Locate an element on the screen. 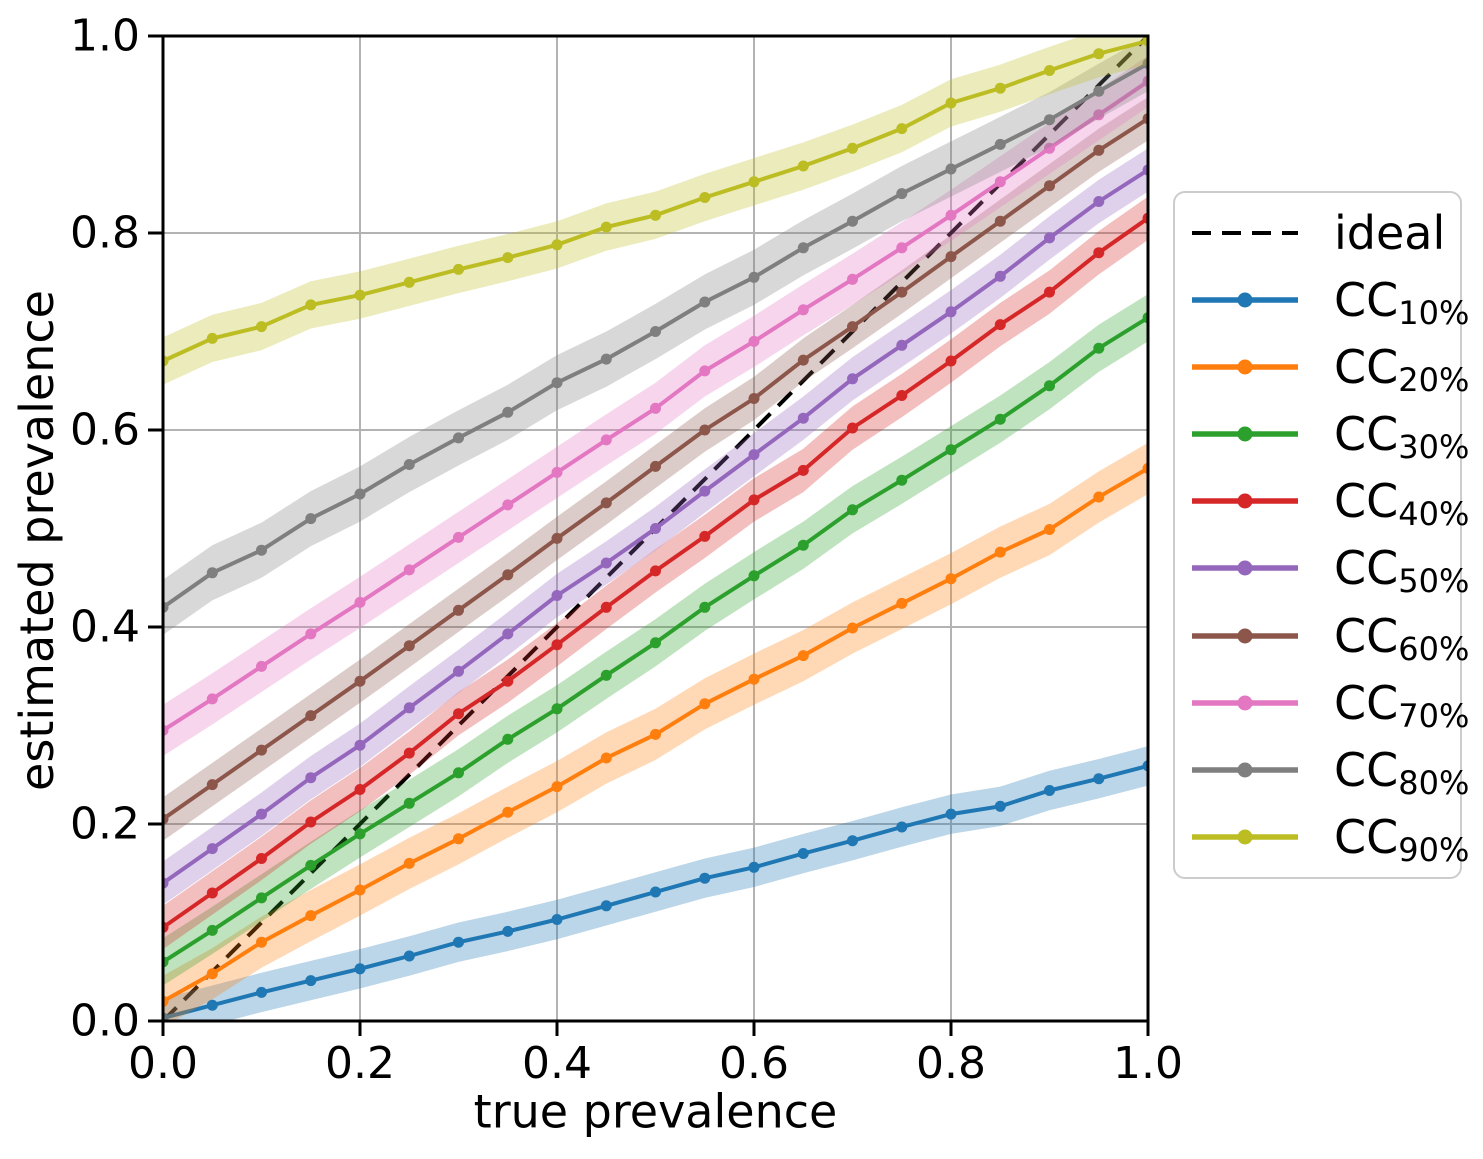 This screenshot has width=1483, height=1159. y-tick-label: 1.0 is located at coordinates (105, 36).